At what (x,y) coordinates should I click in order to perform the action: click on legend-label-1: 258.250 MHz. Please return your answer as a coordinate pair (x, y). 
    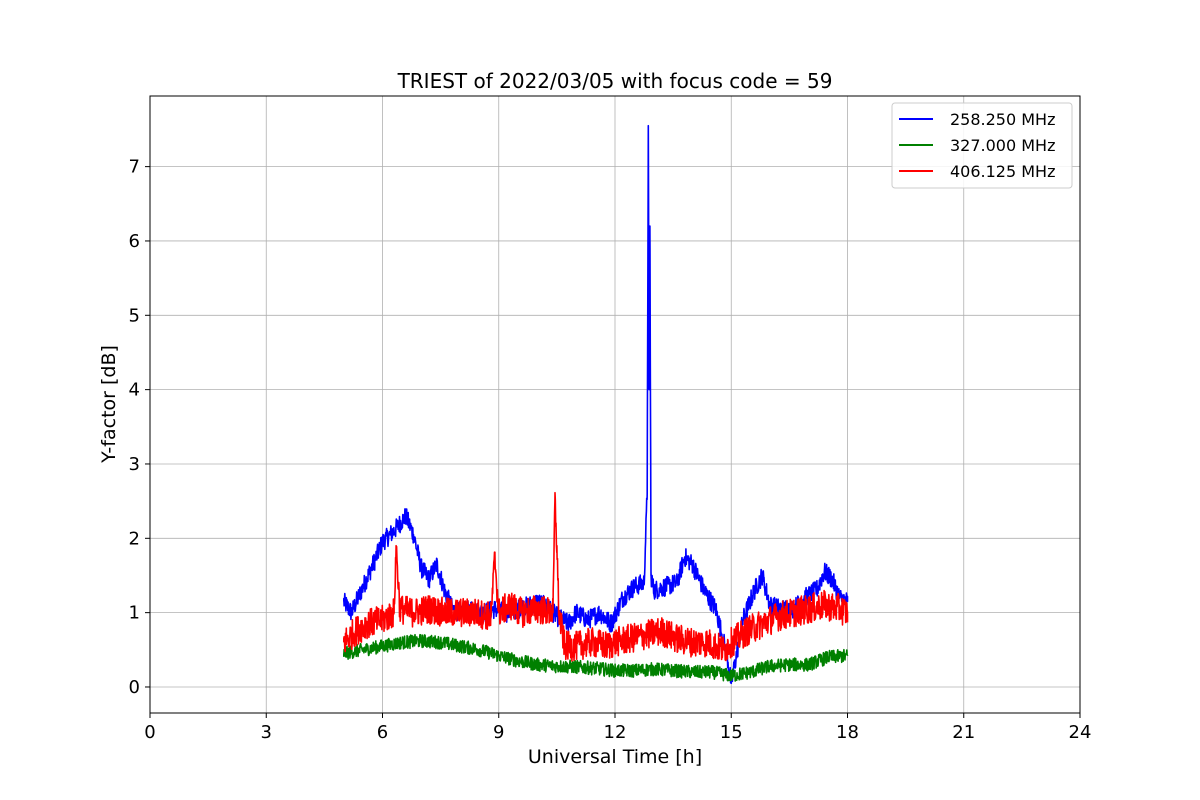
    Looking at the image, I should click on (1002, 119).